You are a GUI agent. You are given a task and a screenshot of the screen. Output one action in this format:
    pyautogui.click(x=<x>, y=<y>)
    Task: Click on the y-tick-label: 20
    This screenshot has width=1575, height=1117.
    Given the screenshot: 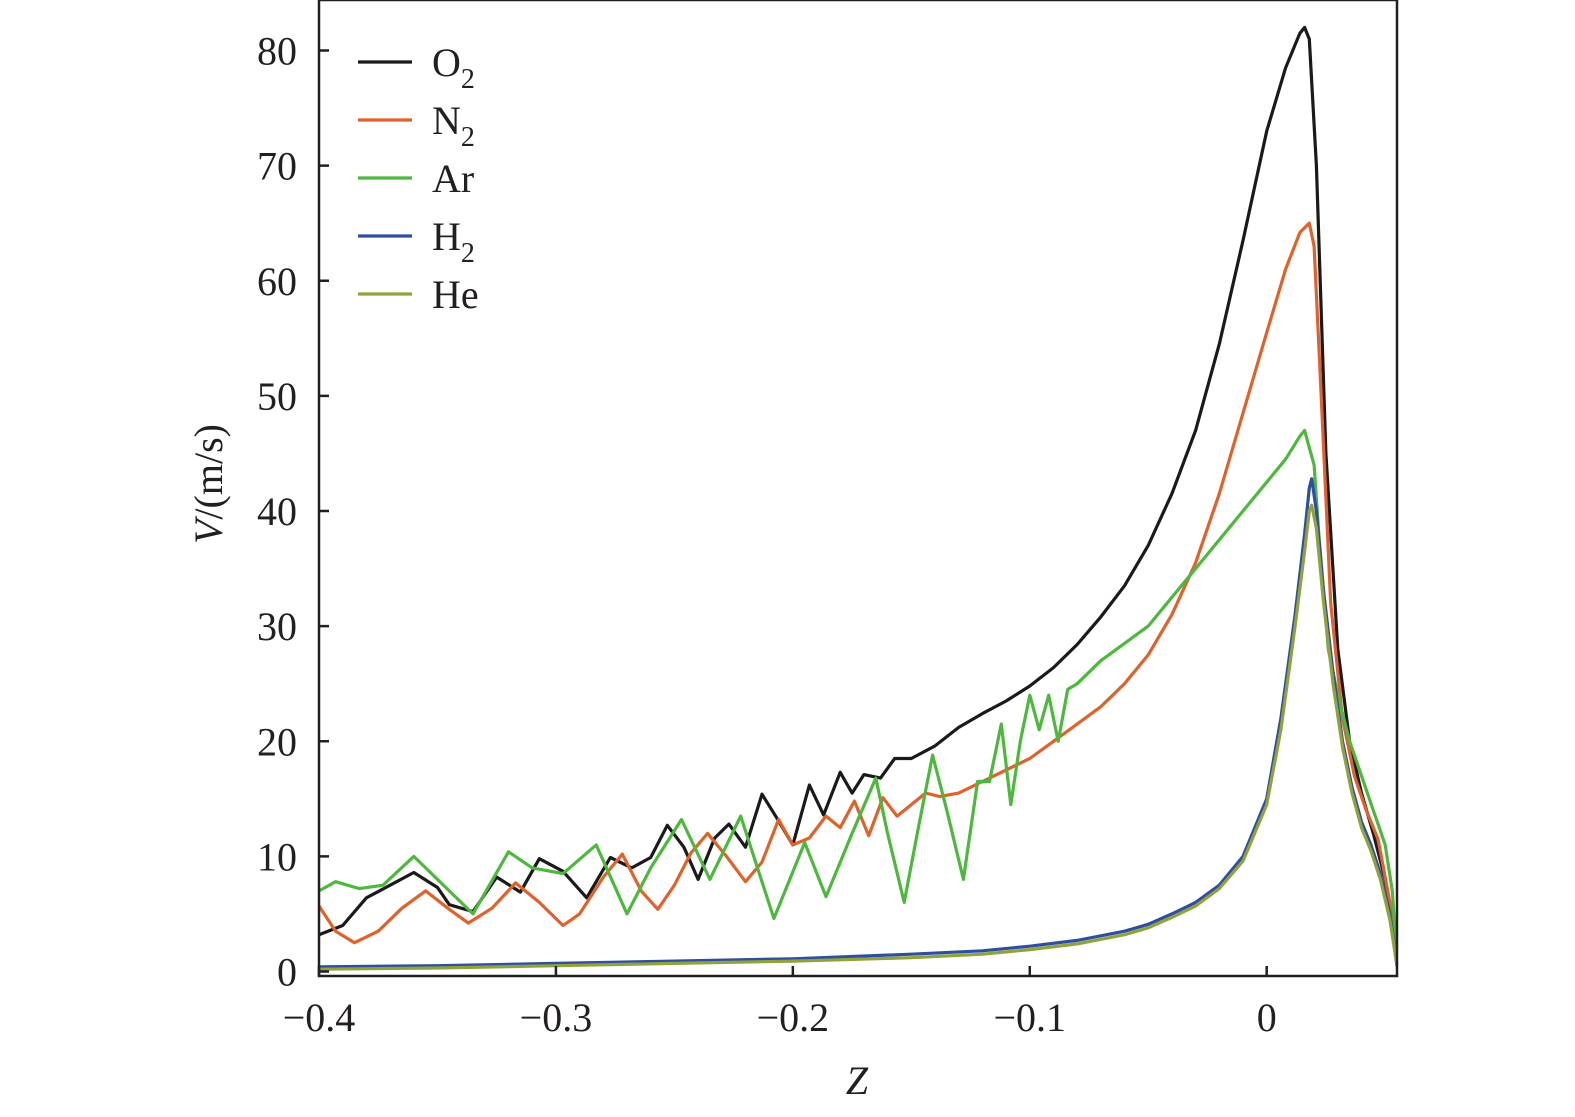 What is the action you would take?
    pyautogui.click(x=277, y=741)
    